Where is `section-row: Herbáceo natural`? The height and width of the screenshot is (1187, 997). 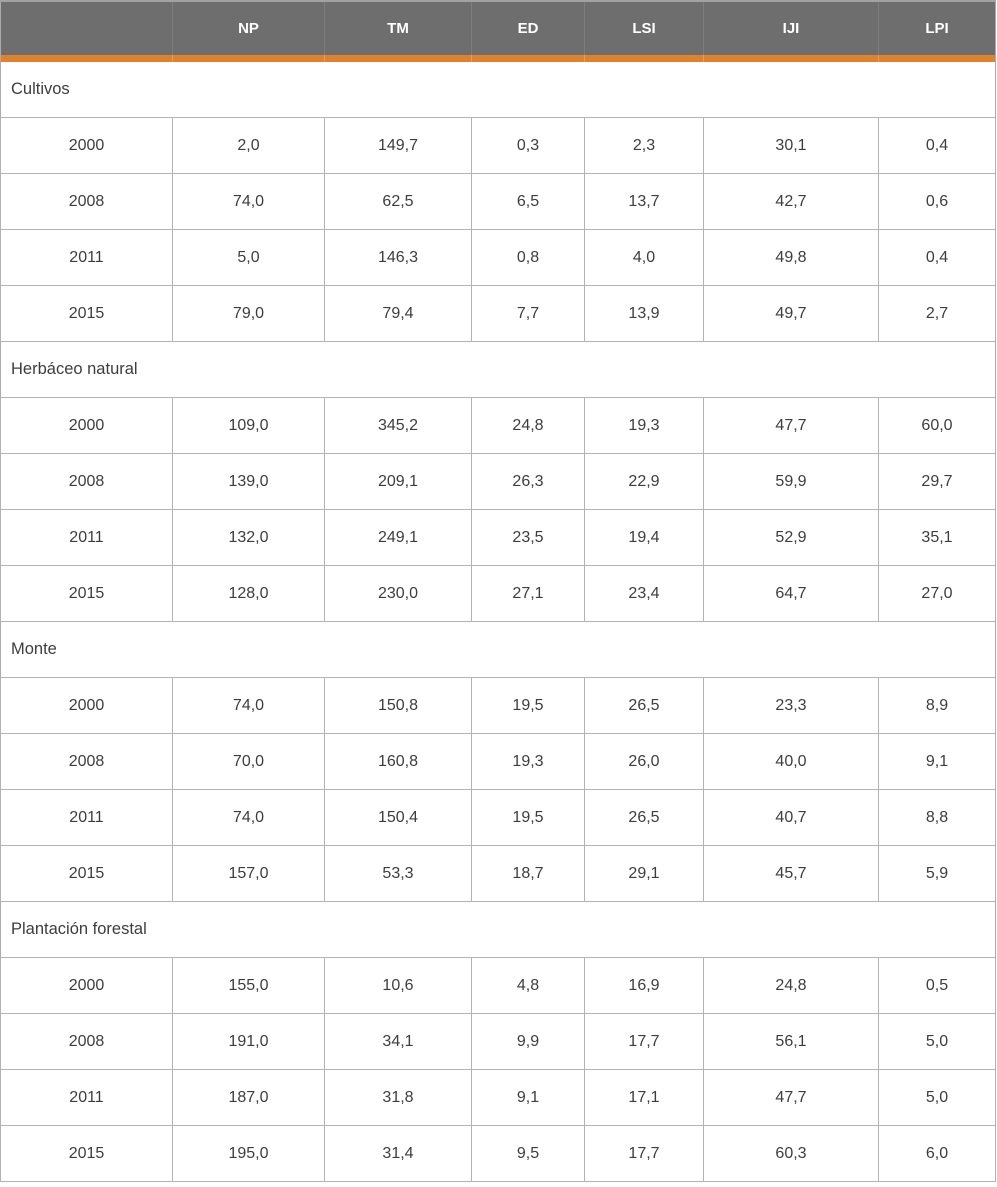 section-row: Herbáceo natural is located at coordinates (498, 369).